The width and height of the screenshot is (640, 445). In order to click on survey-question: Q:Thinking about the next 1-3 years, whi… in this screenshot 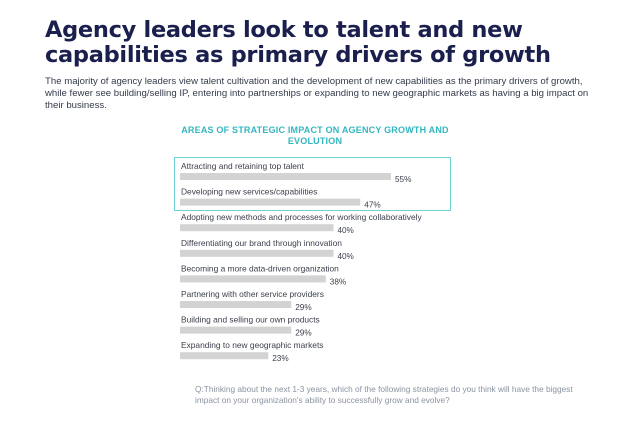, I will do `click(384, 394)`.